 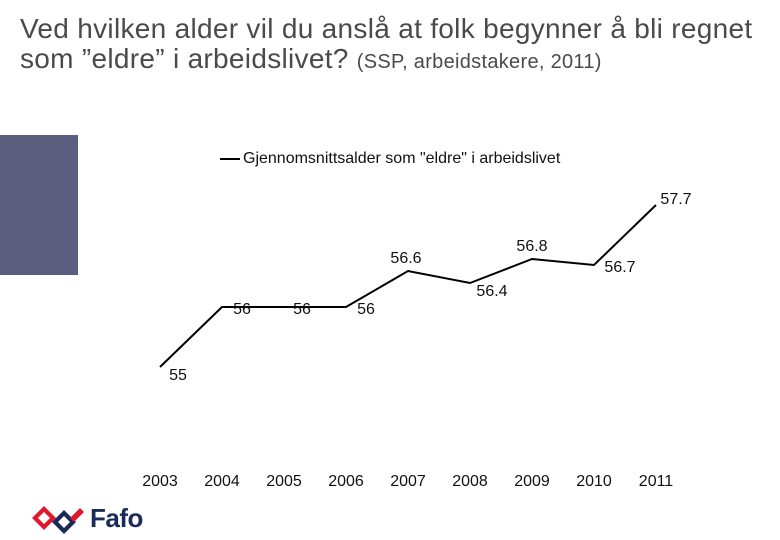 What do you see at coordinates (656, 481) in the screenshot?
I see `x-tick-label: 2011` at bounding box center [656, 481].